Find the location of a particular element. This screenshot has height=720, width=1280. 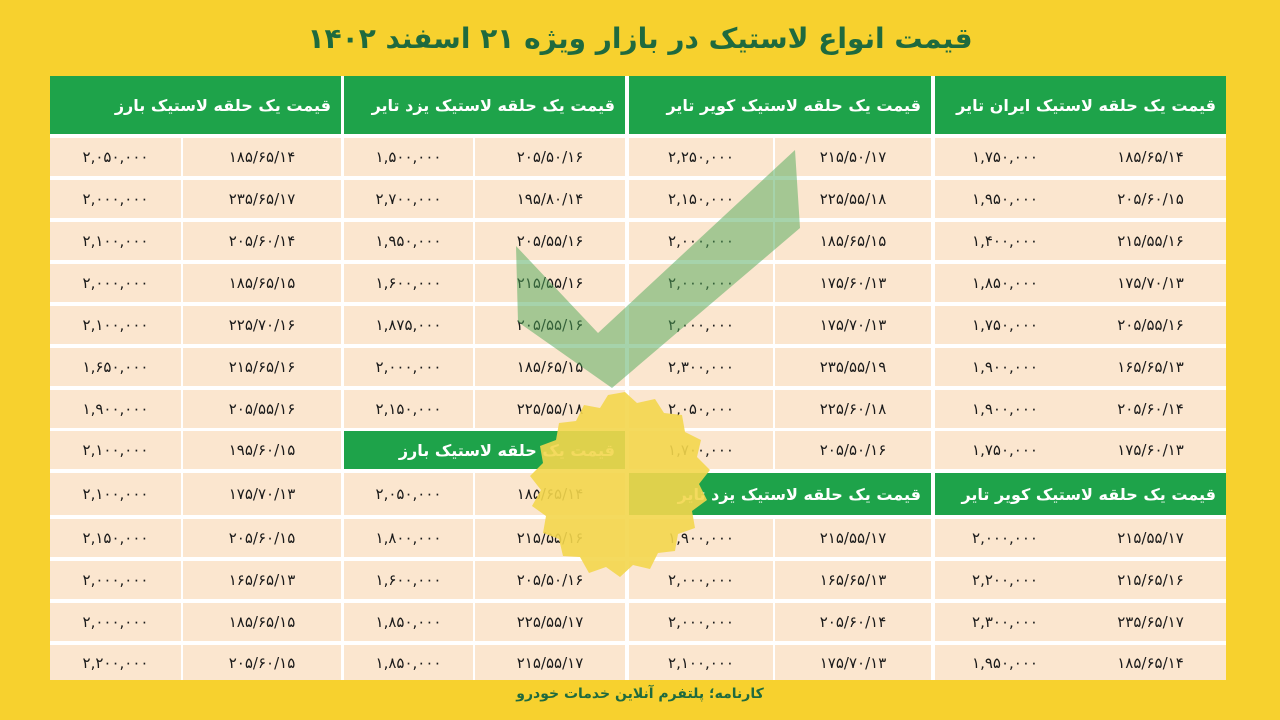

tire-size-cell: ۲۱۵/۵۰/۱۷ is located at coordinates (853, 157).